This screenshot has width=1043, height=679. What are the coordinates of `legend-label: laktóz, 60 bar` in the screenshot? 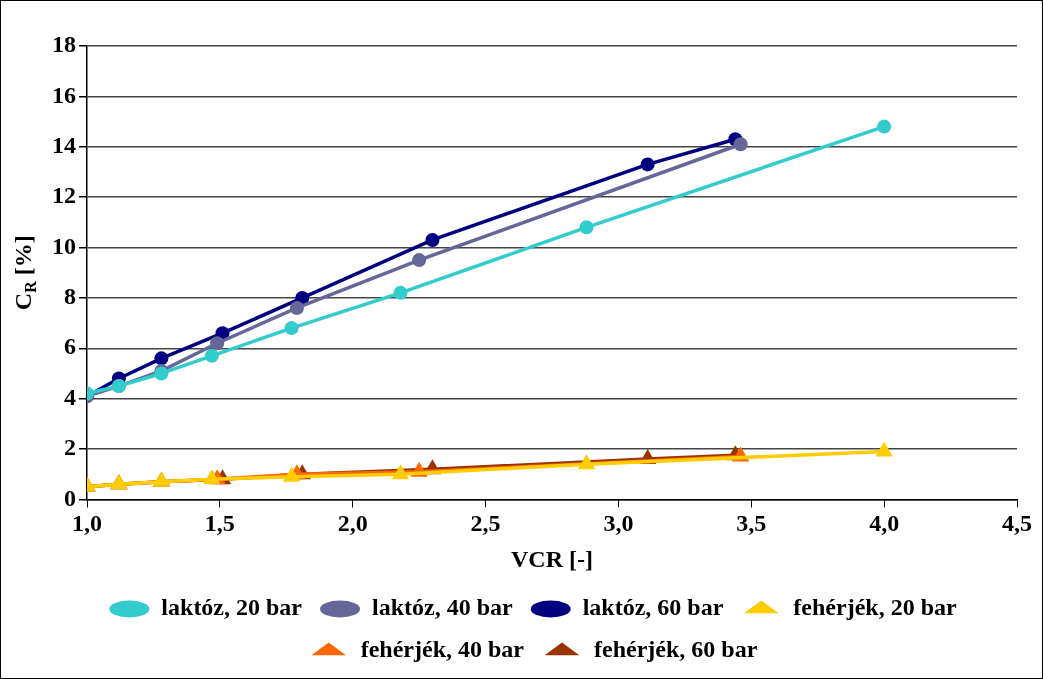 It's located at (653, 607).